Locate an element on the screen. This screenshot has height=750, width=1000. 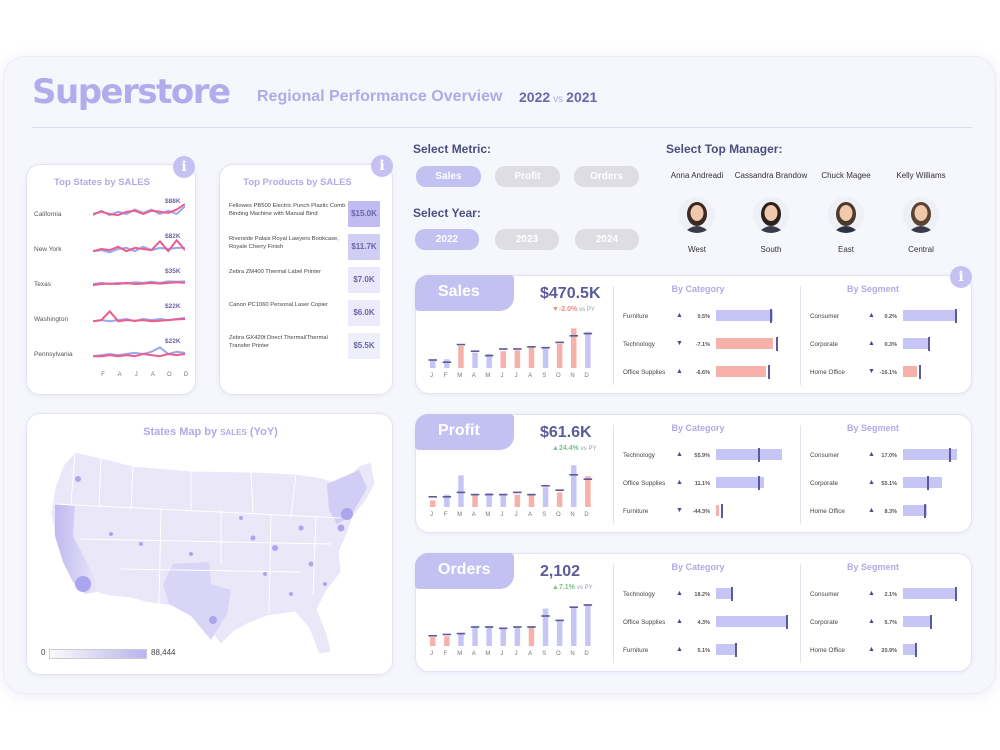
kpi-delta: ▲24.4% vs PY is located at coordinates (574, 448).